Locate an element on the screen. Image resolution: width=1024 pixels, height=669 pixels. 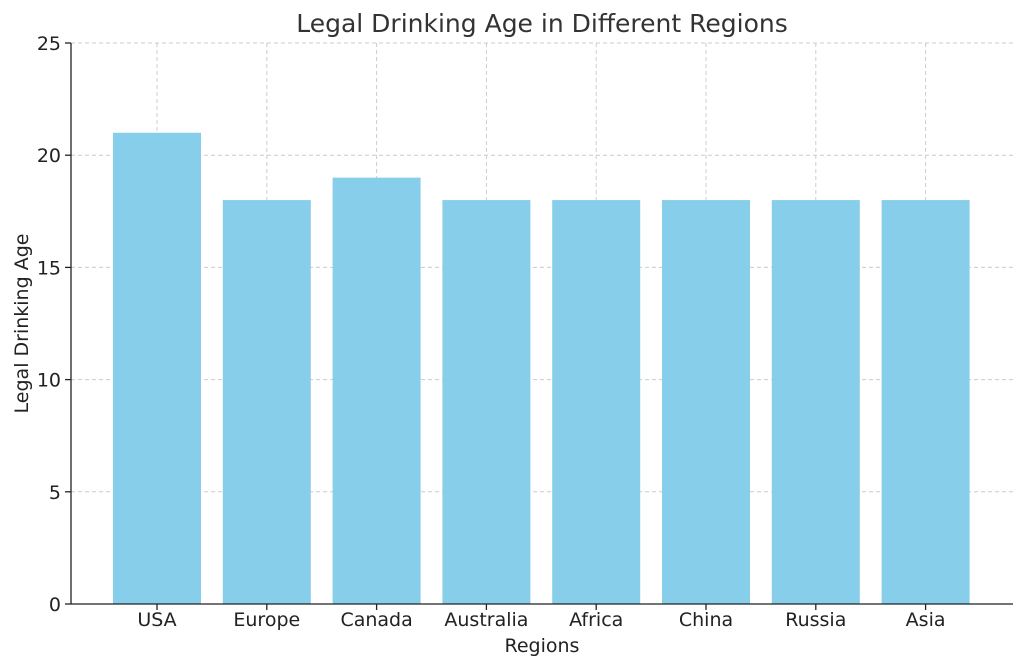
bar-usa is located at coordinates (157, 368).